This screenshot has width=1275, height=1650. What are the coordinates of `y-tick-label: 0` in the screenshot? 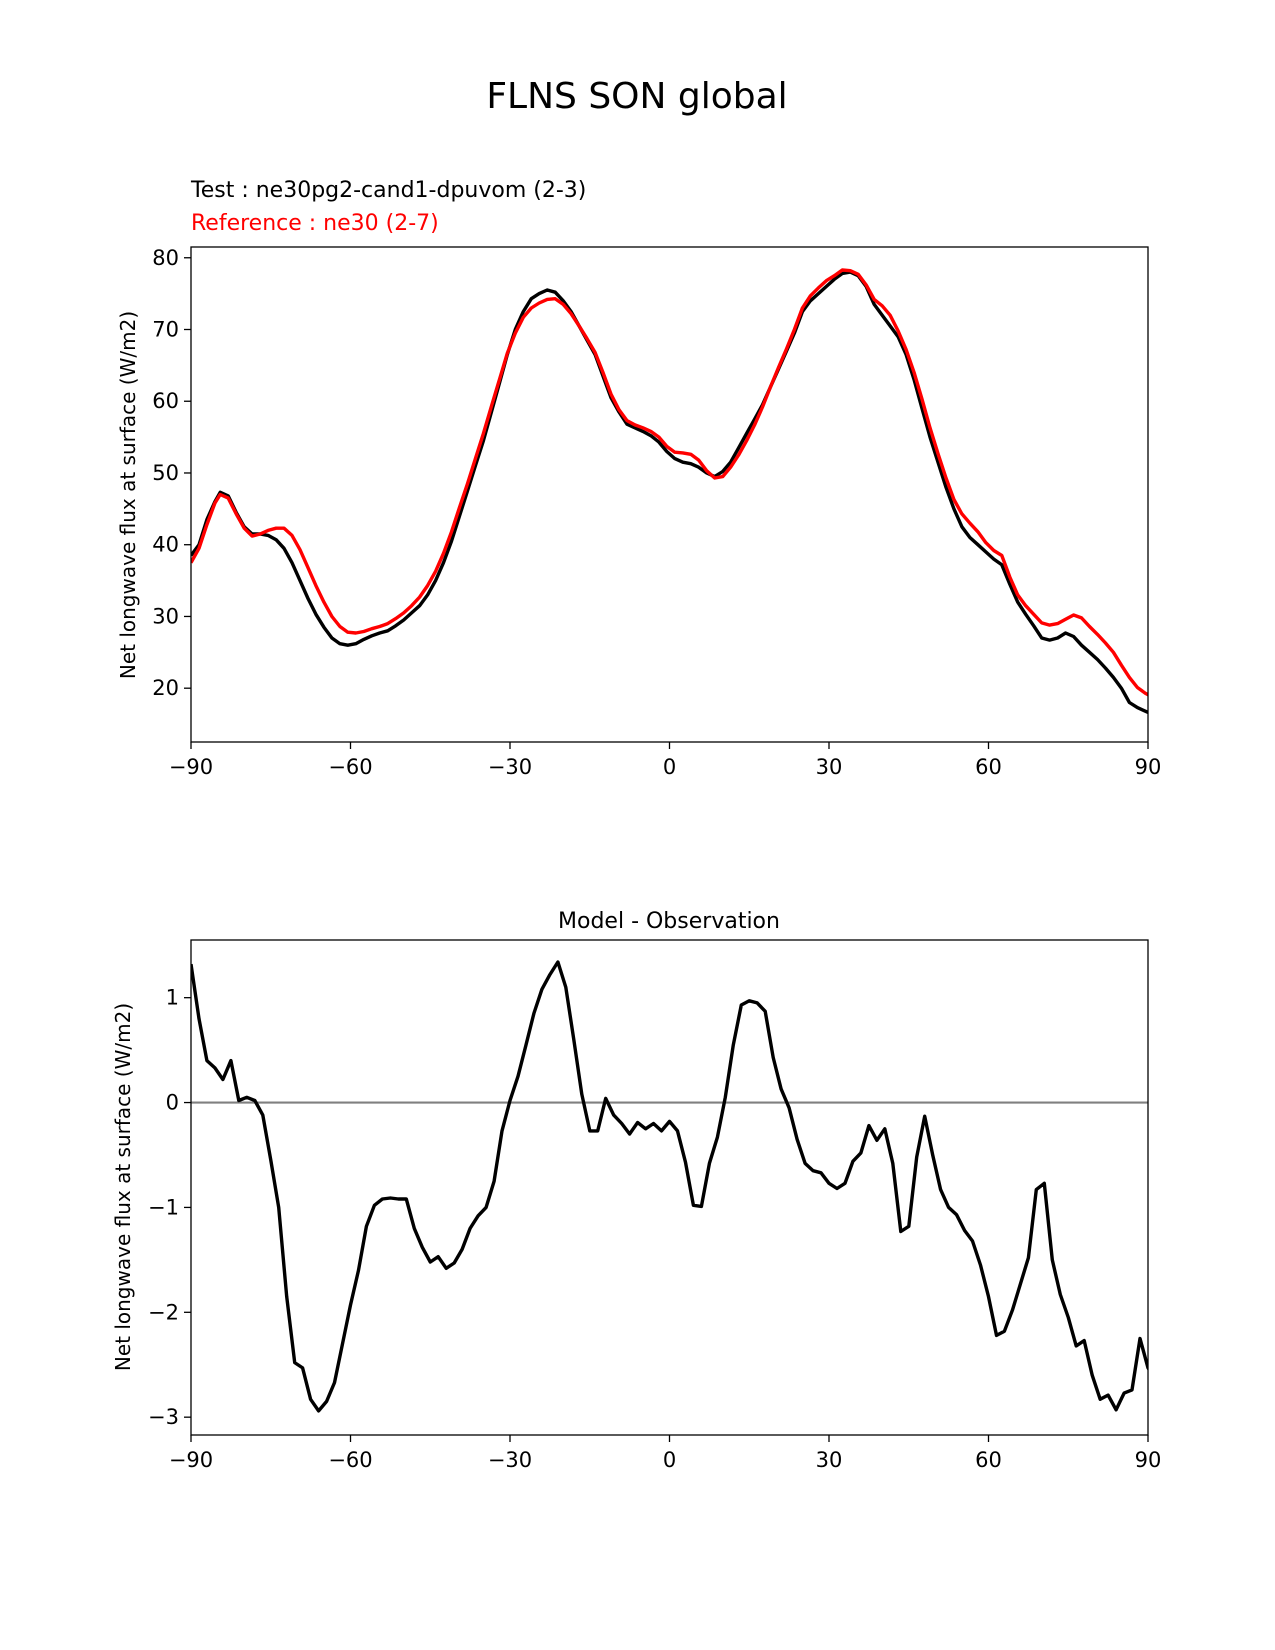 It's located at (172, 1103).